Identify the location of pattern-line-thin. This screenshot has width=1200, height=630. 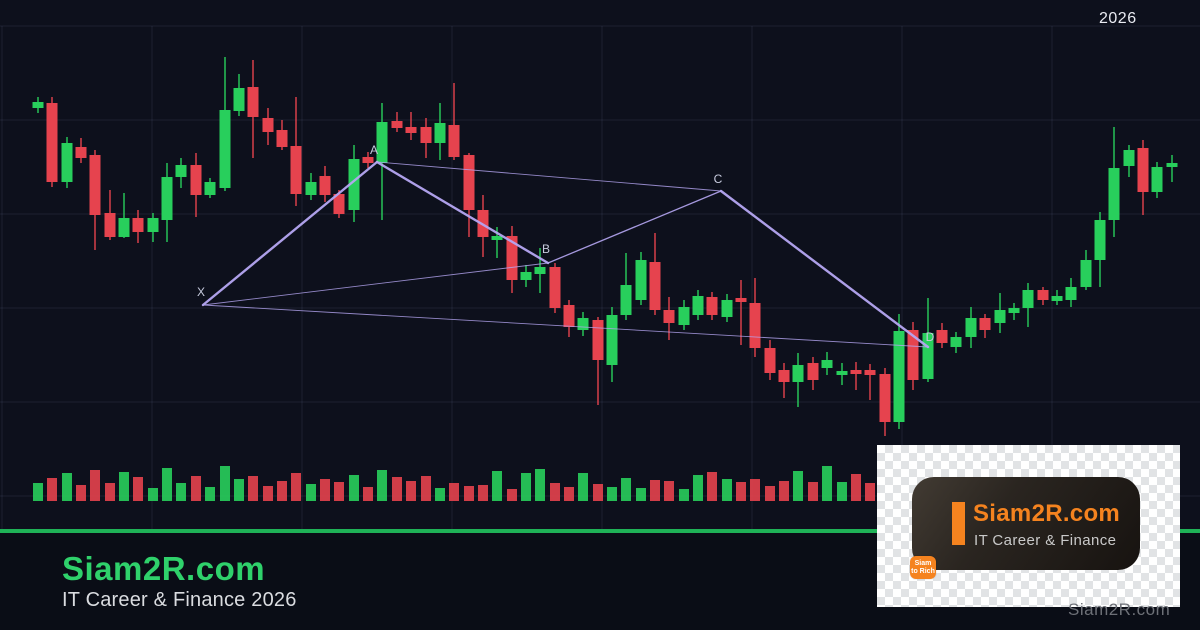
(565, 326).